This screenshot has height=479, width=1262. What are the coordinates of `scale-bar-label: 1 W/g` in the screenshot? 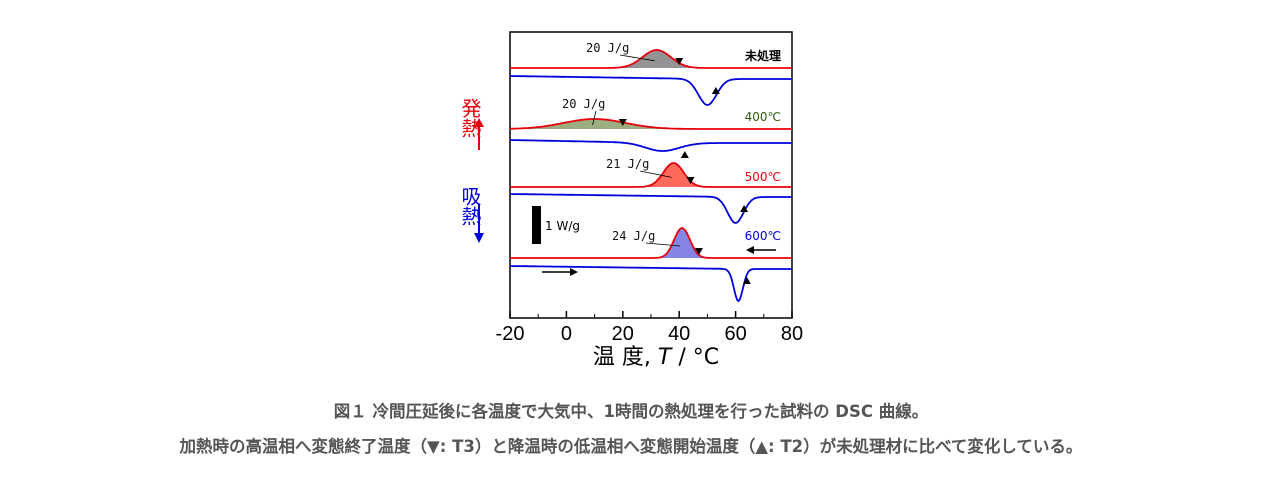 It's located at (562, 226).